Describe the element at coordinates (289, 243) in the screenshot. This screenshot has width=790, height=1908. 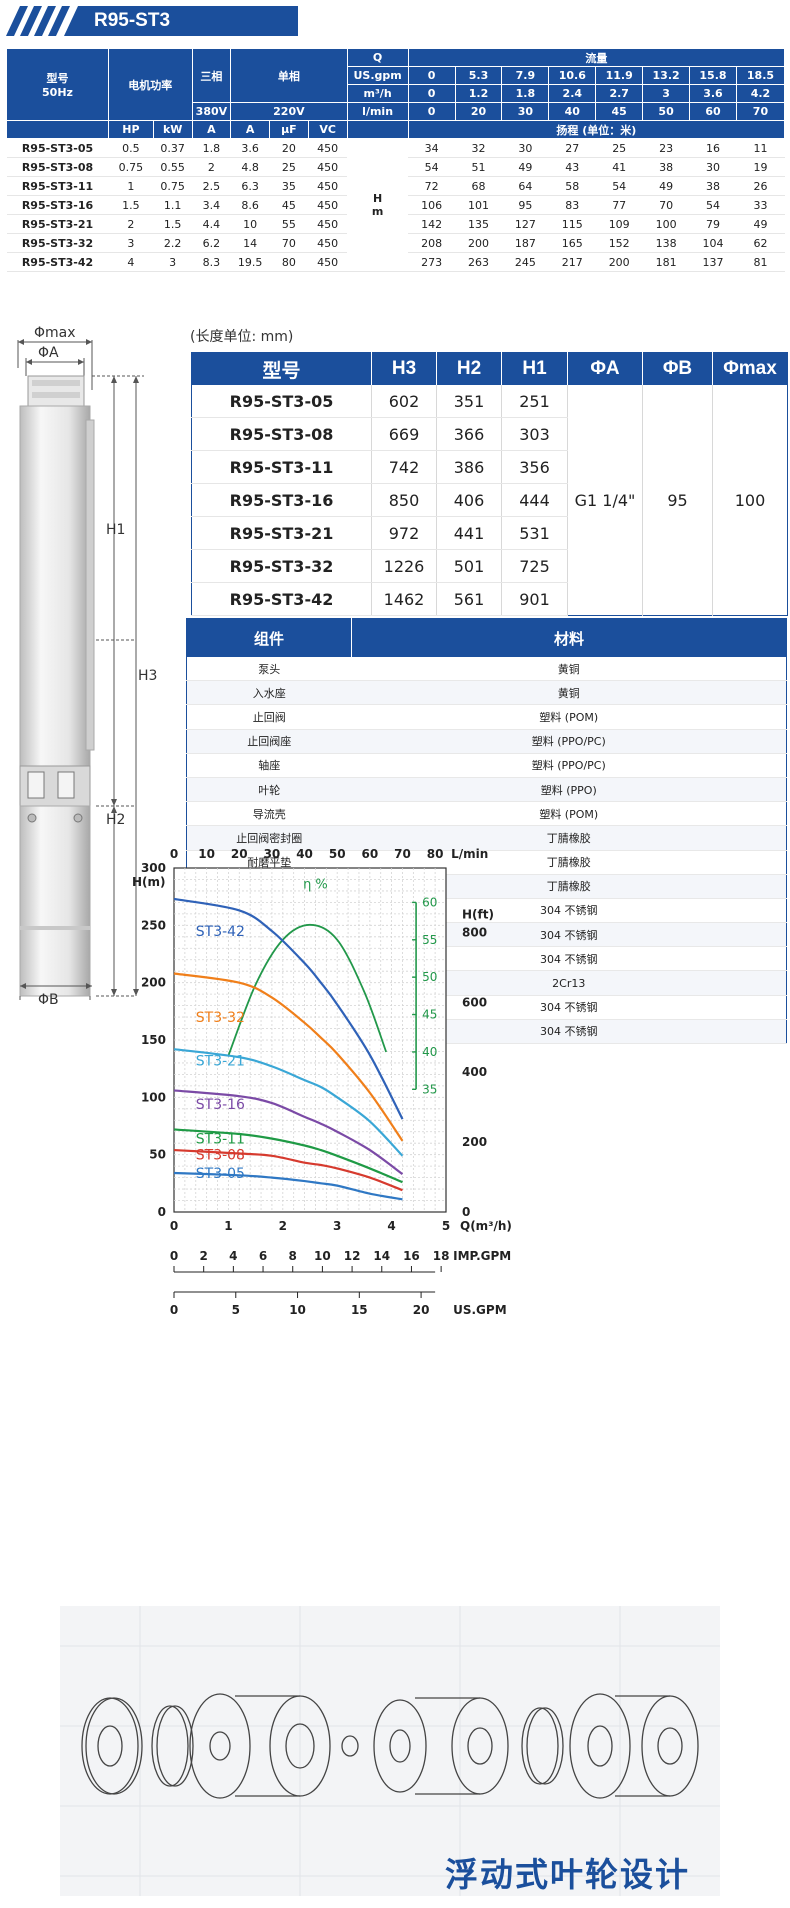
I see `spec-cell: 70` at that location.